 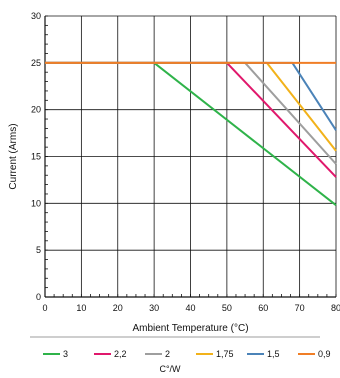 What do you see at coordinates (263, 308) in the screenshot?
I see `x-tick-label: 60` at bounding box center [263, 308].